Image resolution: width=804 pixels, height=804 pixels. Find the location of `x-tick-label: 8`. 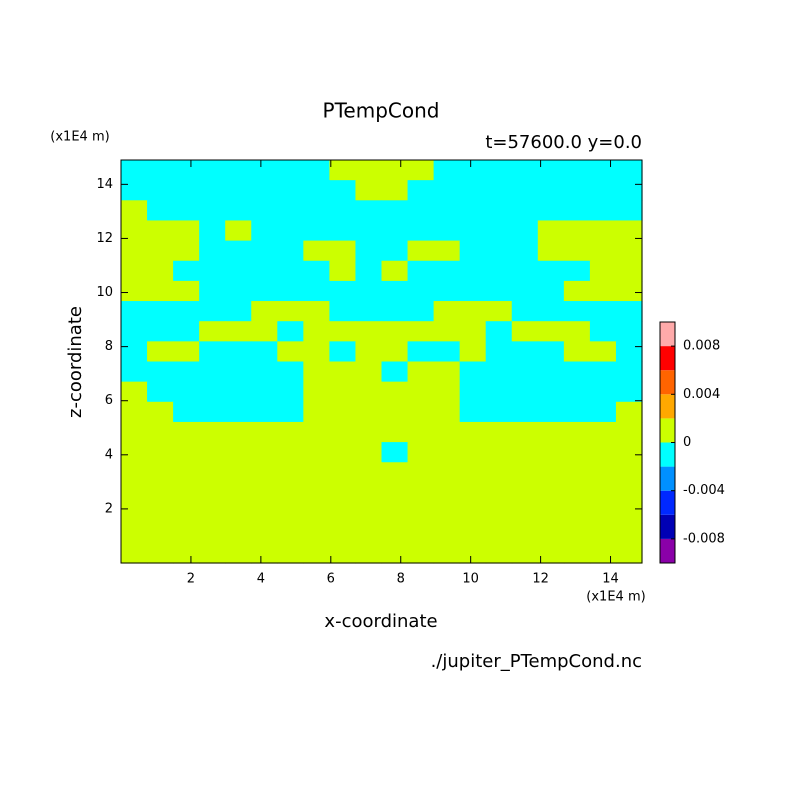

x-tick-label: 8 is located at coordinates (401, 579).